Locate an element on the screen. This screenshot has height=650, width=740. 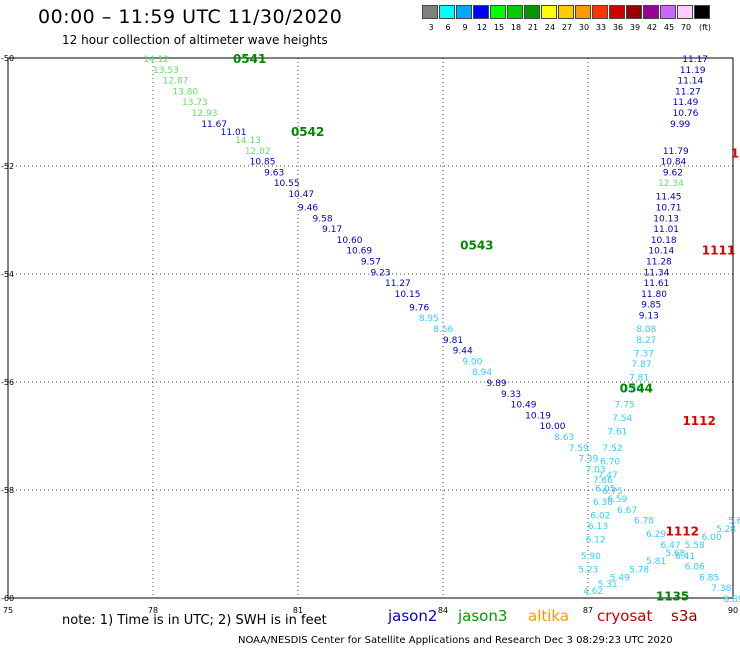
wave-height-value: 5.28 is located at coordinates (726, 530).